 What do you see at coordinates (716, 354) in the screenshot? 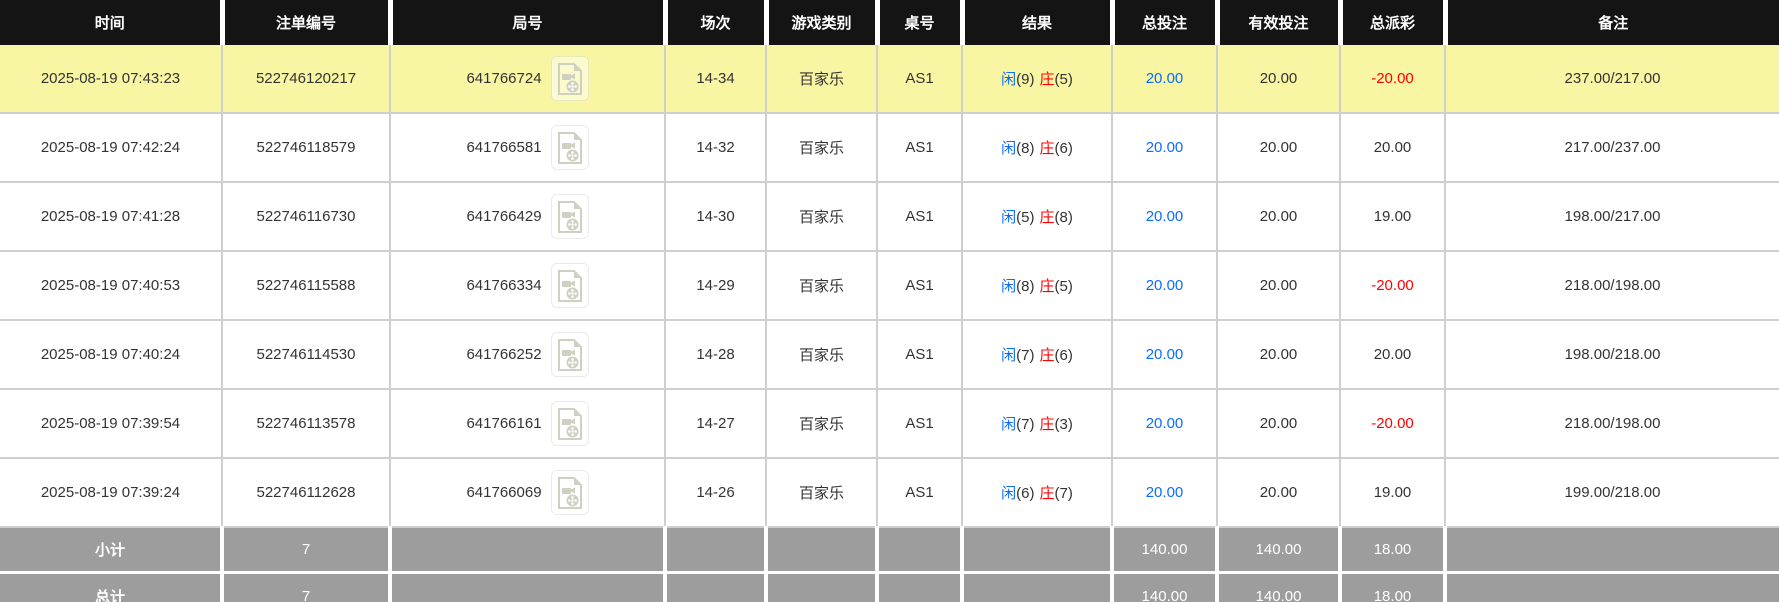
I see `cell-session: 14-28` at bounding box center [716, 354].